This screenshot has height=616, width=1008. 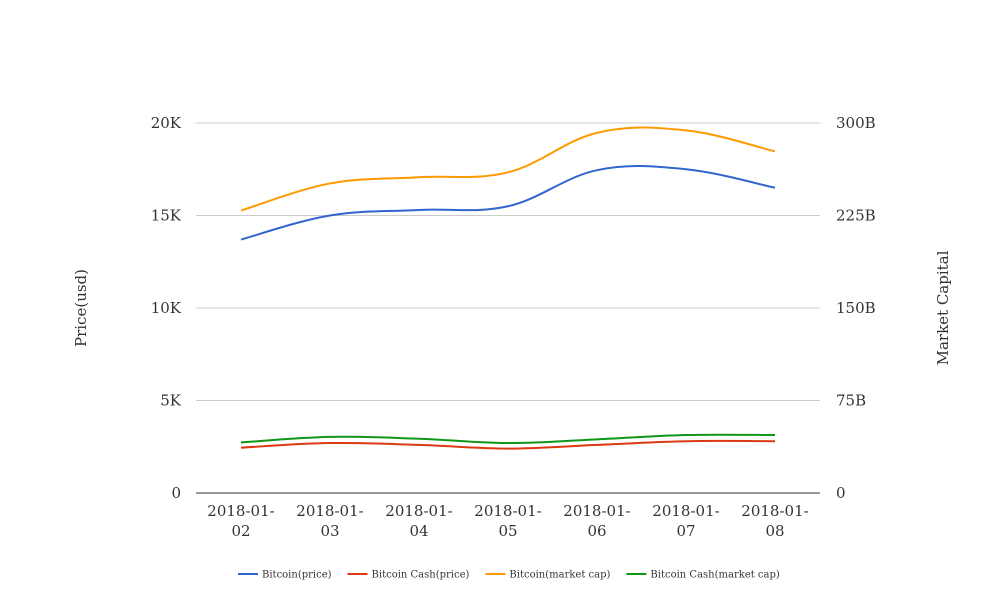 What do you see at coordinates (171, 401) in the screenshot?
I see `left-tick-label: 5K` at bounding box center [171, 401].